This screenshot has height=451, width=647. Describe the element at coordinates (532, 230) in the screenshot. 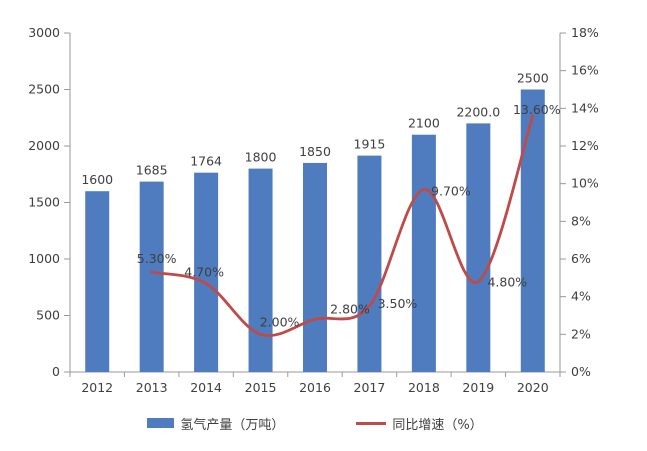

I see `bar-2020` at that location.